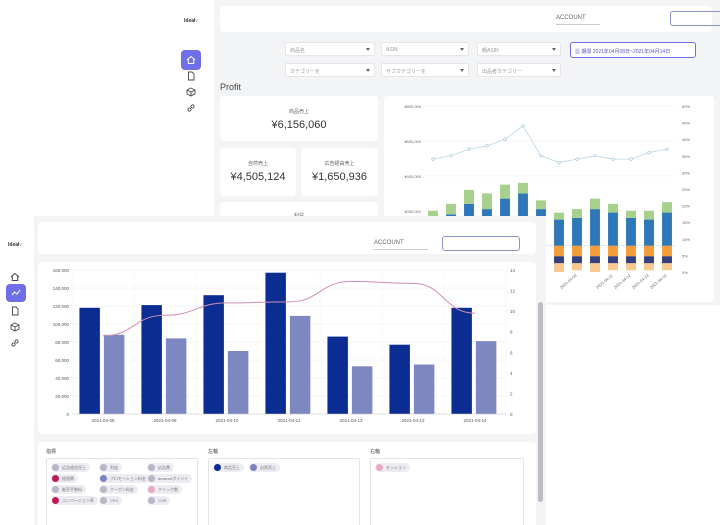 The width and height of the screenshot is (720, 525). I want to click on metric-chip: 経過費, so click(64, 478).